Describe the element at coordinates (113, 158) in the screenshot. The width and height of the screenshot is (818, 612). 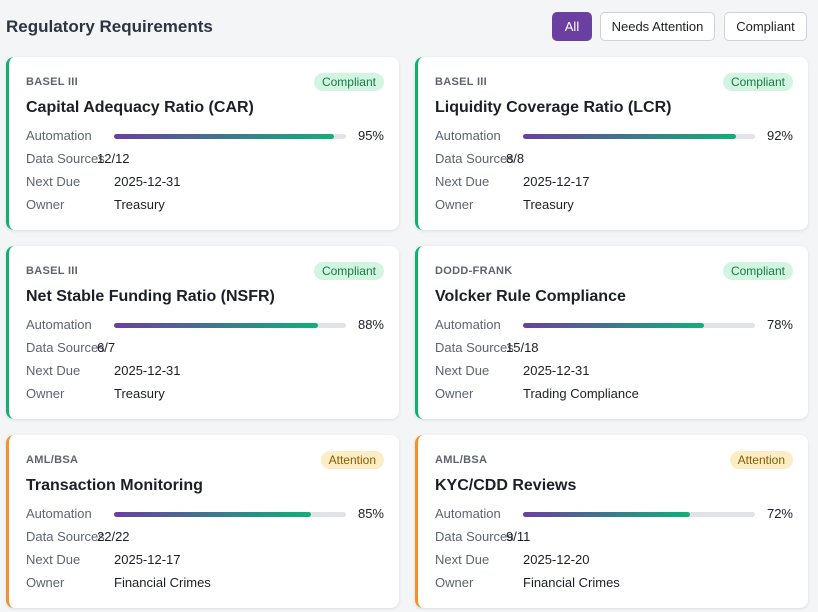
I see `data-sources: 12/12` at that location.